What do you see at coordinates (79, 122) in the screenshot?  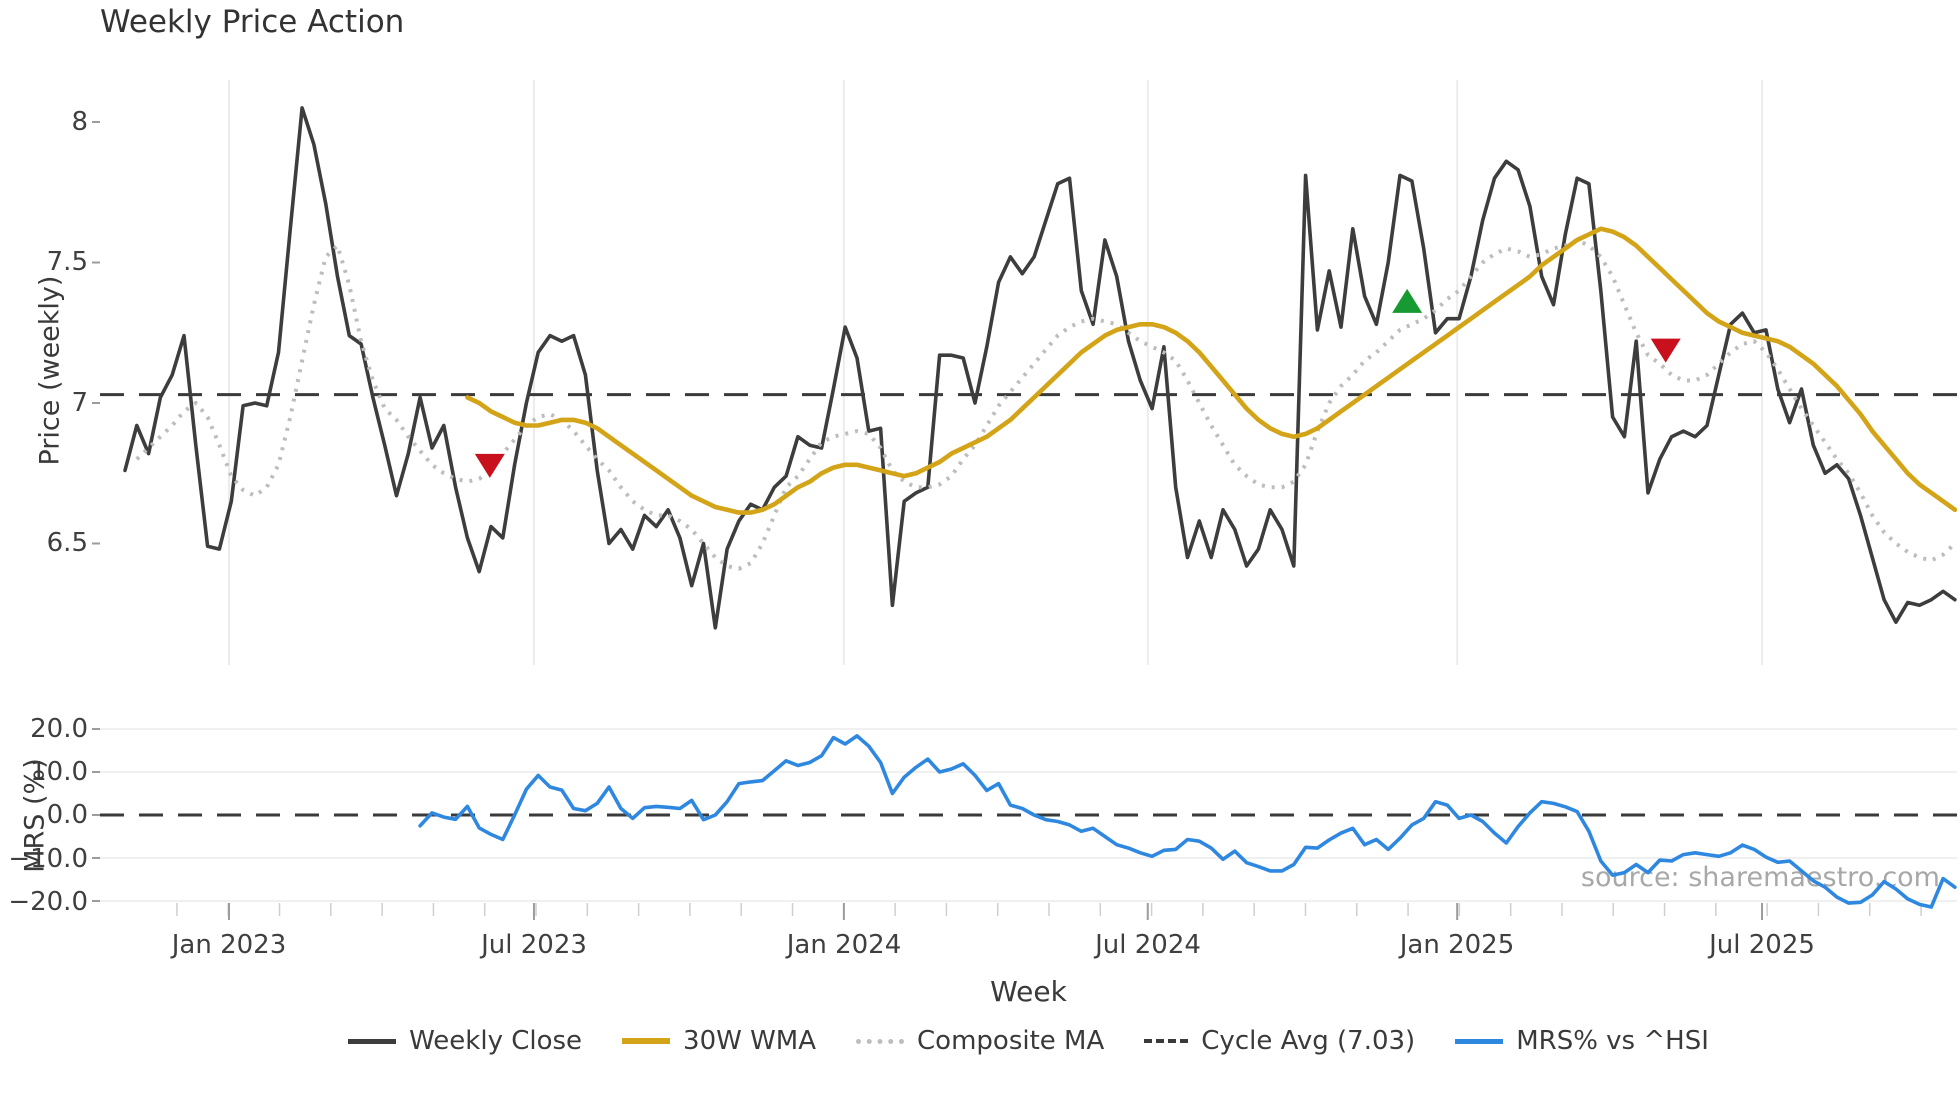 I see `price-ytick-8: 8` at bounding box center [79, 122].